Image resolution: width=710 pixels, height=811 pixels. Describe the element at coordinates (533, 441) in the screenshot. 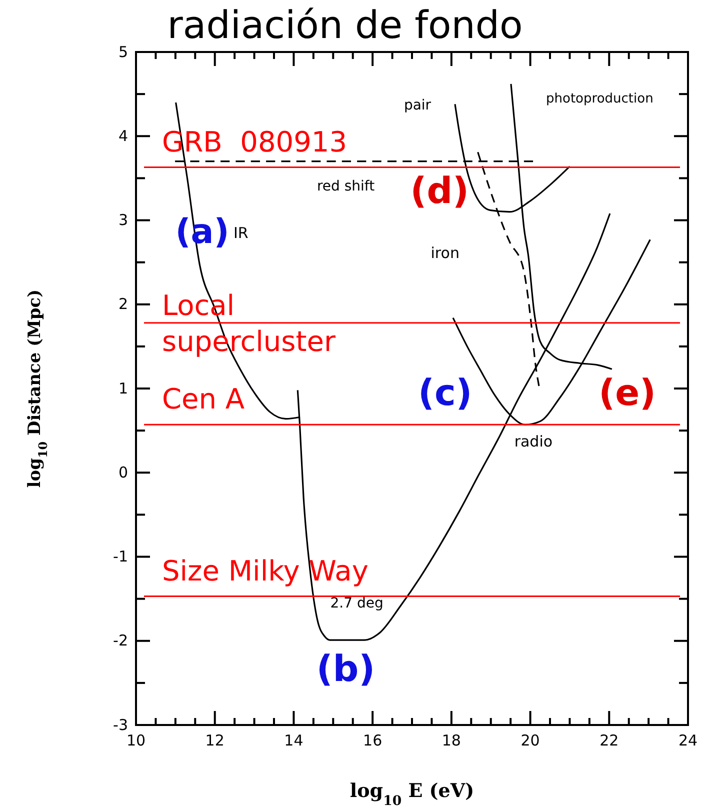

I see `annotation: radio` at that location.